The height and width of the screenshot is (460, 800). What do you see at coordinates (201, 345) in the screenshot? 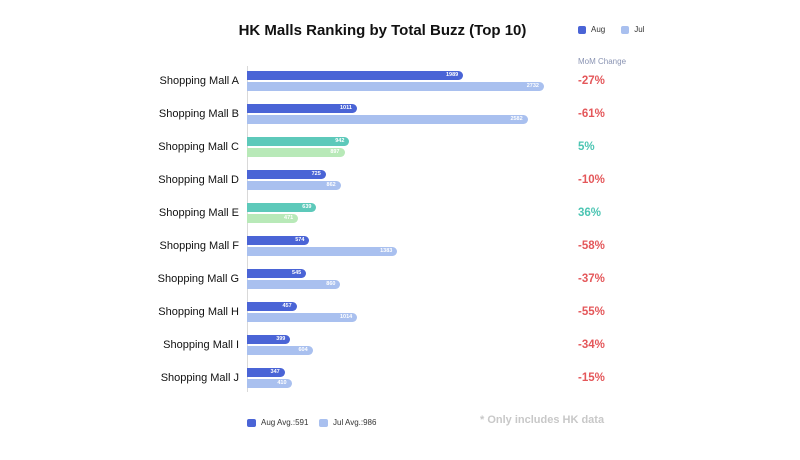
I see `category-label-shopping-mall-i: Shopping Mall I` at bounding box center [201, 345].